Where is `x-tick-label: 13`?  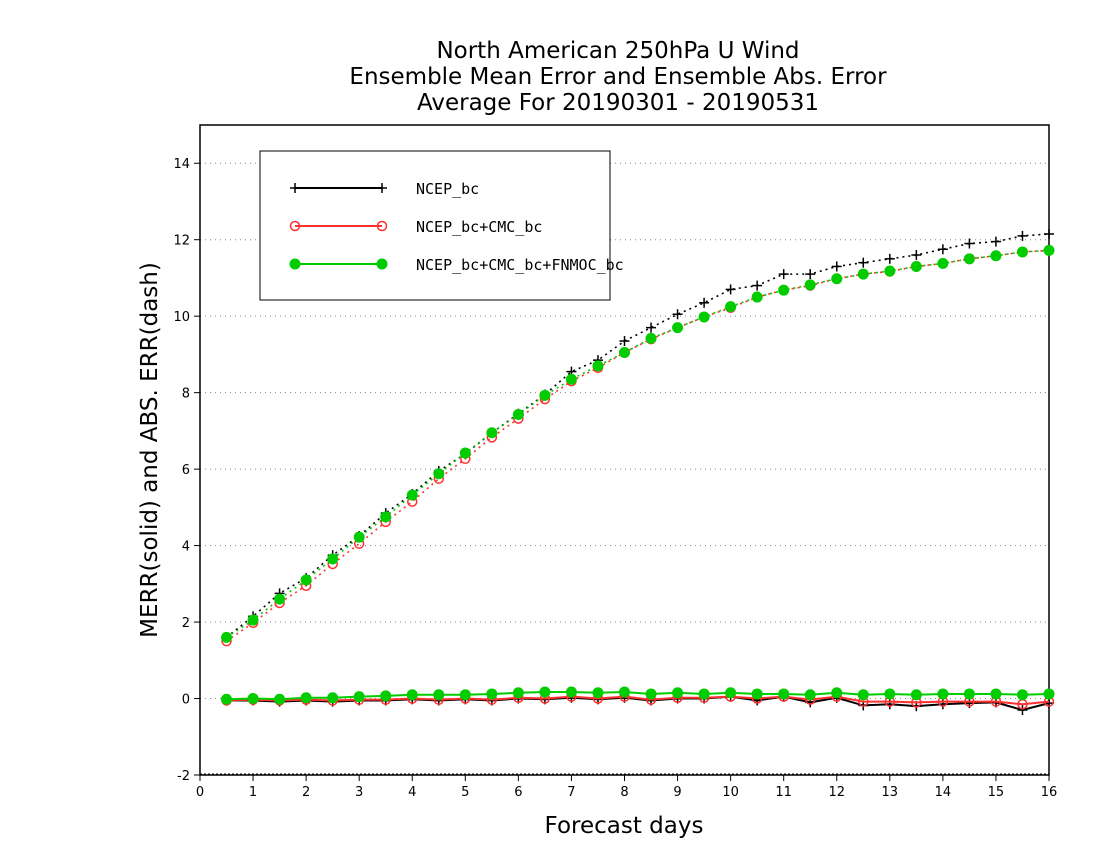 x-tick-label: 13 is located at coordinates (890, 792).